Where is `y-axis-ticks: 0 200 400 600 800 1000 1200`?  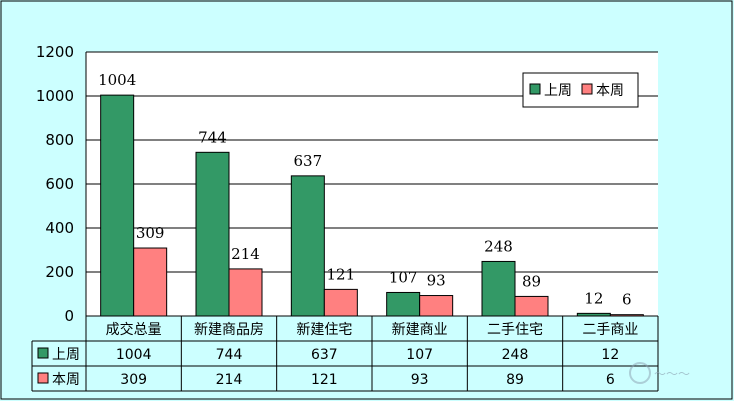 y-axis-ticks: 0 200 400 600 800 1000 1200 is located at coordinates (55, 184).